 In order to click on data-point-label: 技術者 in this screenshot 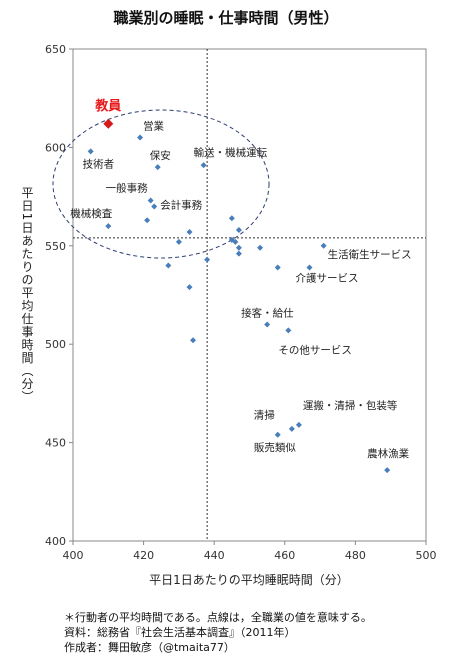, I will do `click(99, 163)`.